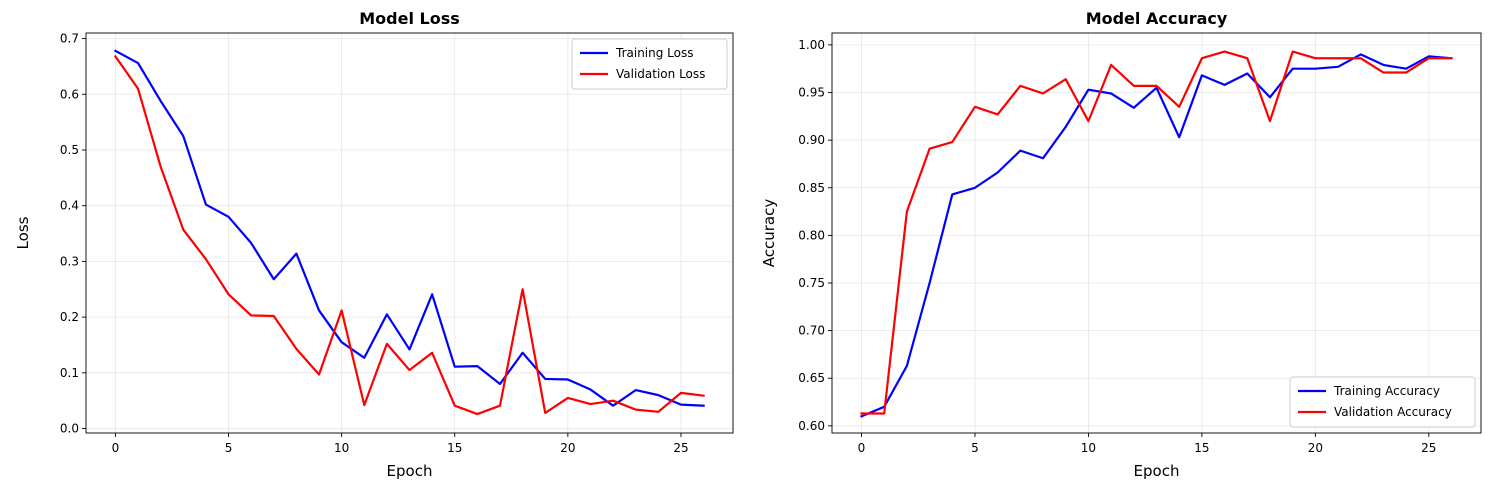 Image resolution: width=1489 pixels, height=494 pixels. I want to click on y-tick-label: 0.85, so click(811, 188).